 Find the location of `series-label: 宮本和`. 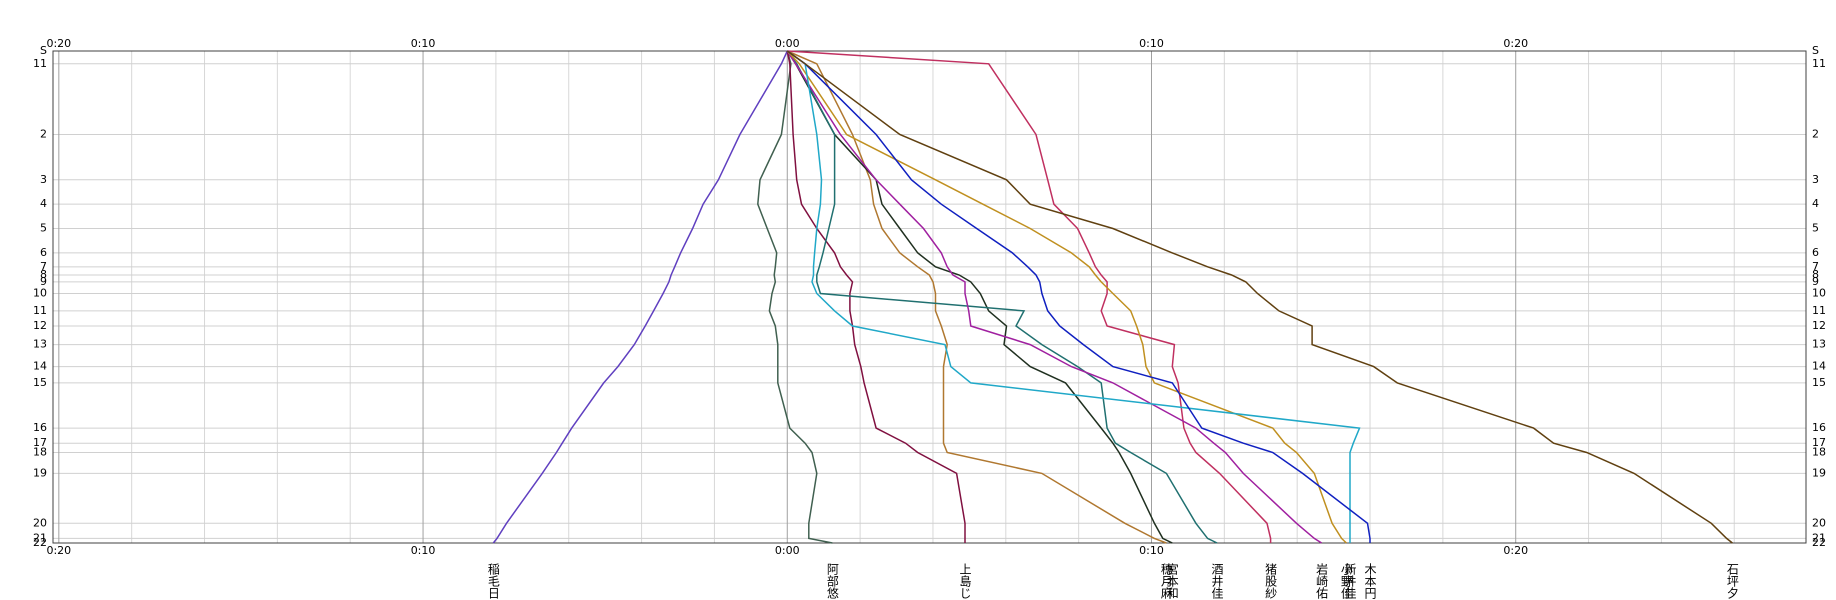

series-label: 宮本和 is located at coordinates (1172, 580).